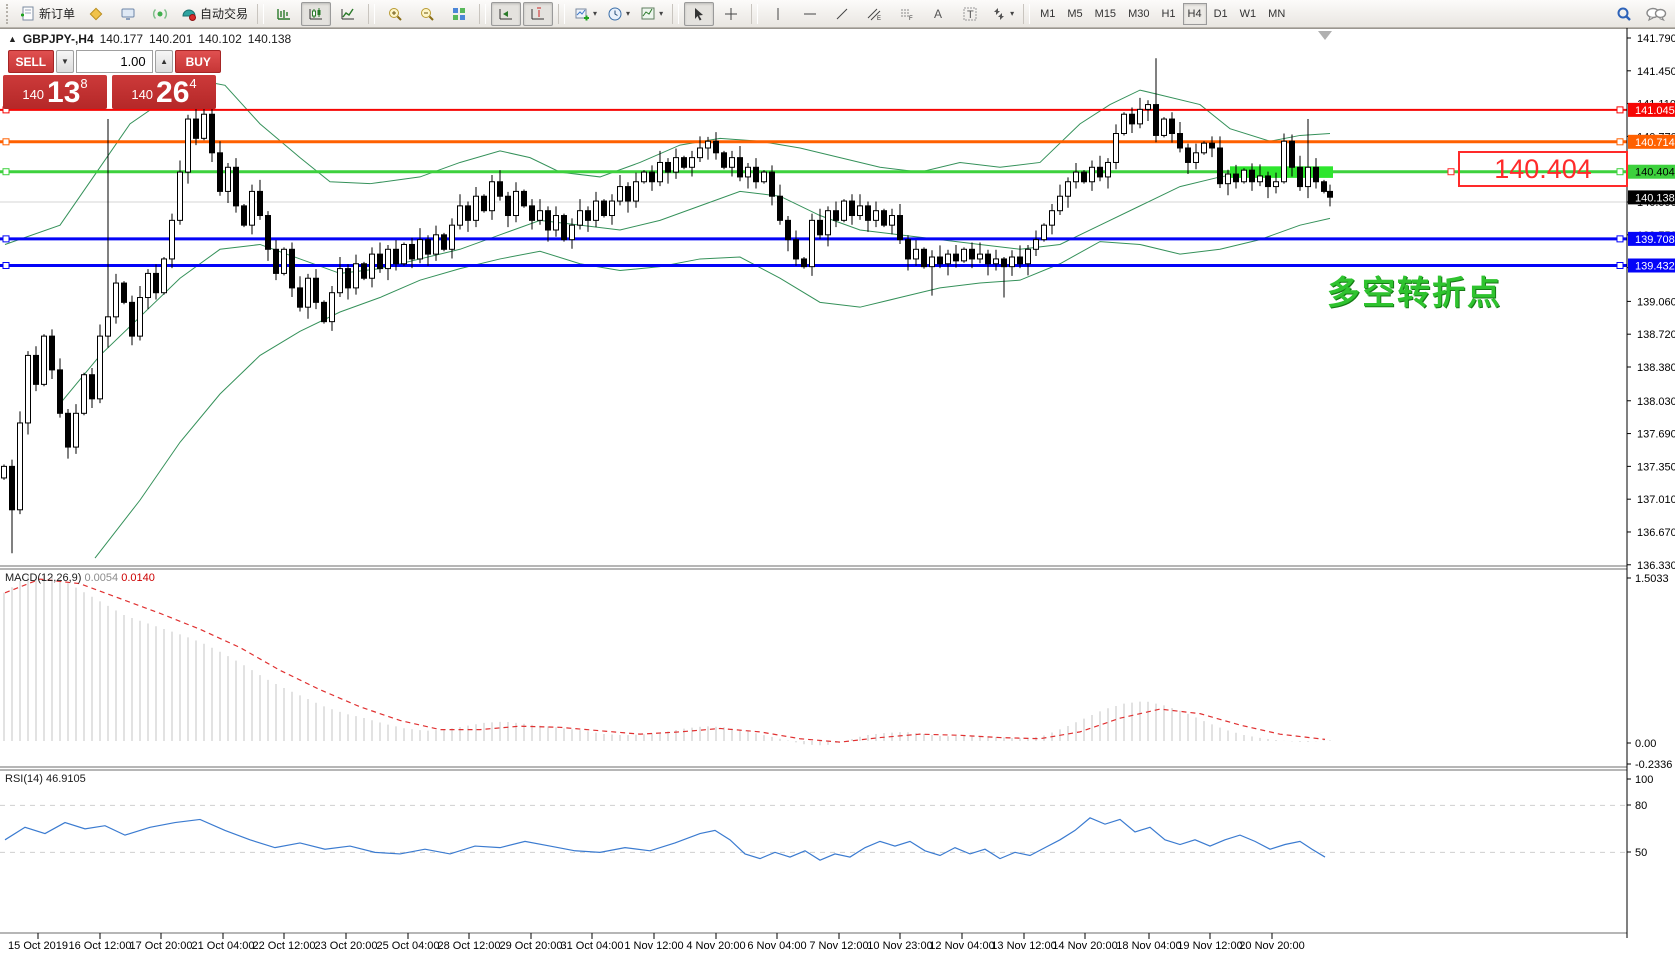  Describe the element at coordinates (12, 39) in the screenshot. I see `collapse-arrow-icon: ▲` at that location.